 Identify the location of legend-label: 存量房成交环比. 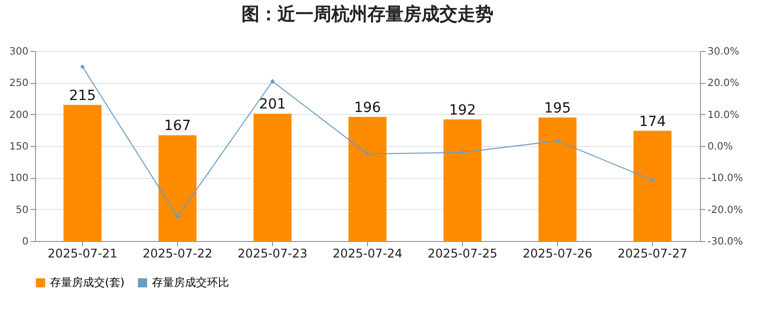
(190, 282).